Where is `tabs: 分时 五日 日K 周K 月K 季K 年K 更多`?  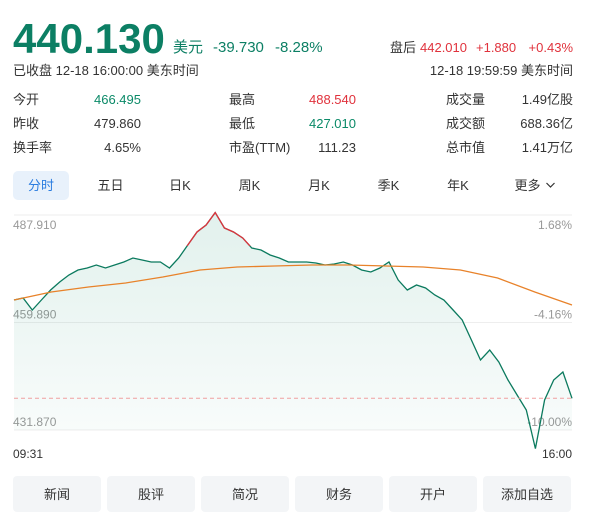 tabs: 分时 五日 日K 周K 月K 季K 年K 更多 is located at coordinates (284, 185).